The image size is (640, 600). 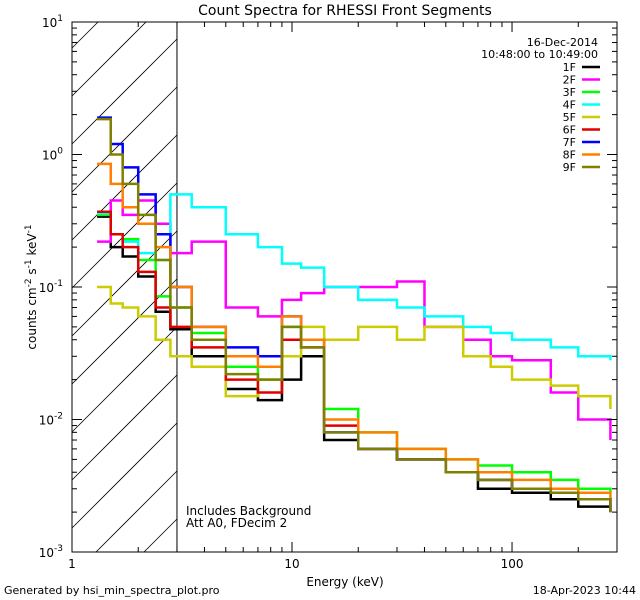 What do you see at coordinates (236, 523) in the screenshot?
I see `annotation-attenuator: Att A0, FDecim 2` at bounding box center [236, 523].